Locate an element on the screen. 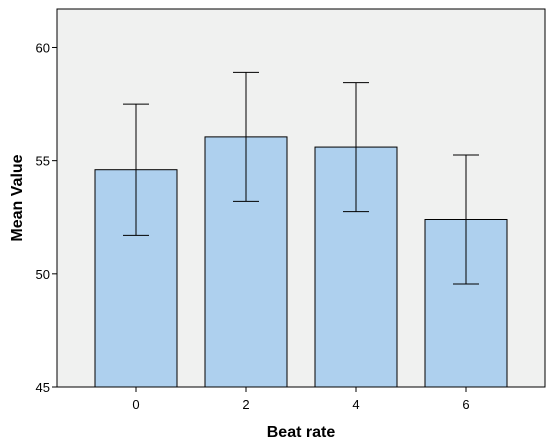 The image size is (546, 439). y-tick-label-50: 50 is located at coordinates (43, 274).